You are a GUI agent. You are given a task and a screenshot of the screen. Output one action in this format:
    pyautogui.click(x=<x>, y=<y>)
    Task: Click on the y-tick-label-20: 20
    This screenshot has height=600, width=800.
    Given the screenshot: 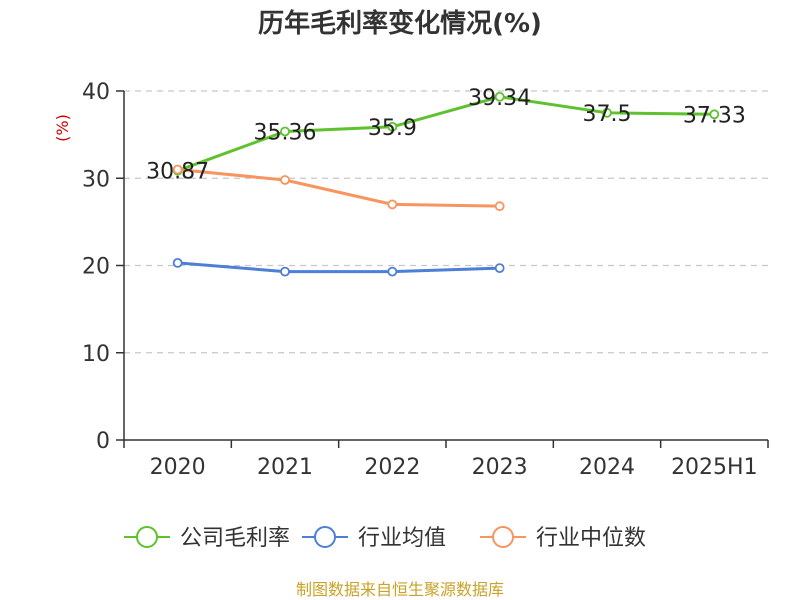 What is the action you would take?
    pyautogui.click(x=96, y=267)
    